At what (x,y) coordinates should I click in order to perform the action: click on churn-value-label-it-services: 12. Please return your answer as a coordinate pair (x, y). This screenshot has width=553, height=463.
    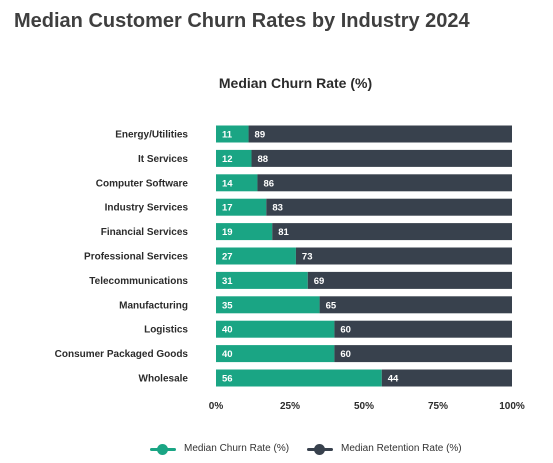
    Looking at the image, I should click on (227, 159).